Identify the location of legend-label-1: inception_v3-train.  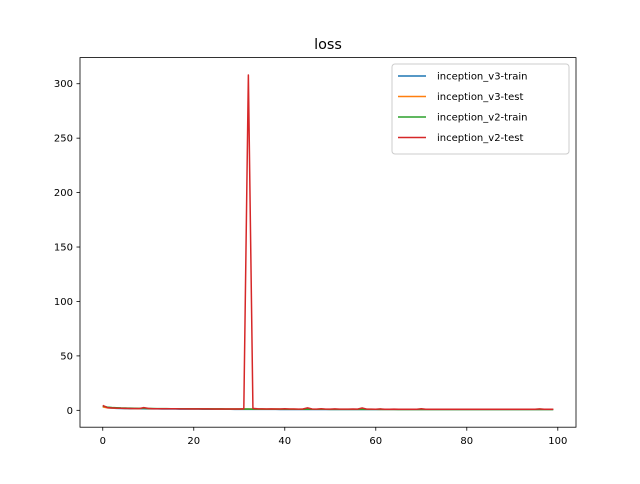
(482, 77).